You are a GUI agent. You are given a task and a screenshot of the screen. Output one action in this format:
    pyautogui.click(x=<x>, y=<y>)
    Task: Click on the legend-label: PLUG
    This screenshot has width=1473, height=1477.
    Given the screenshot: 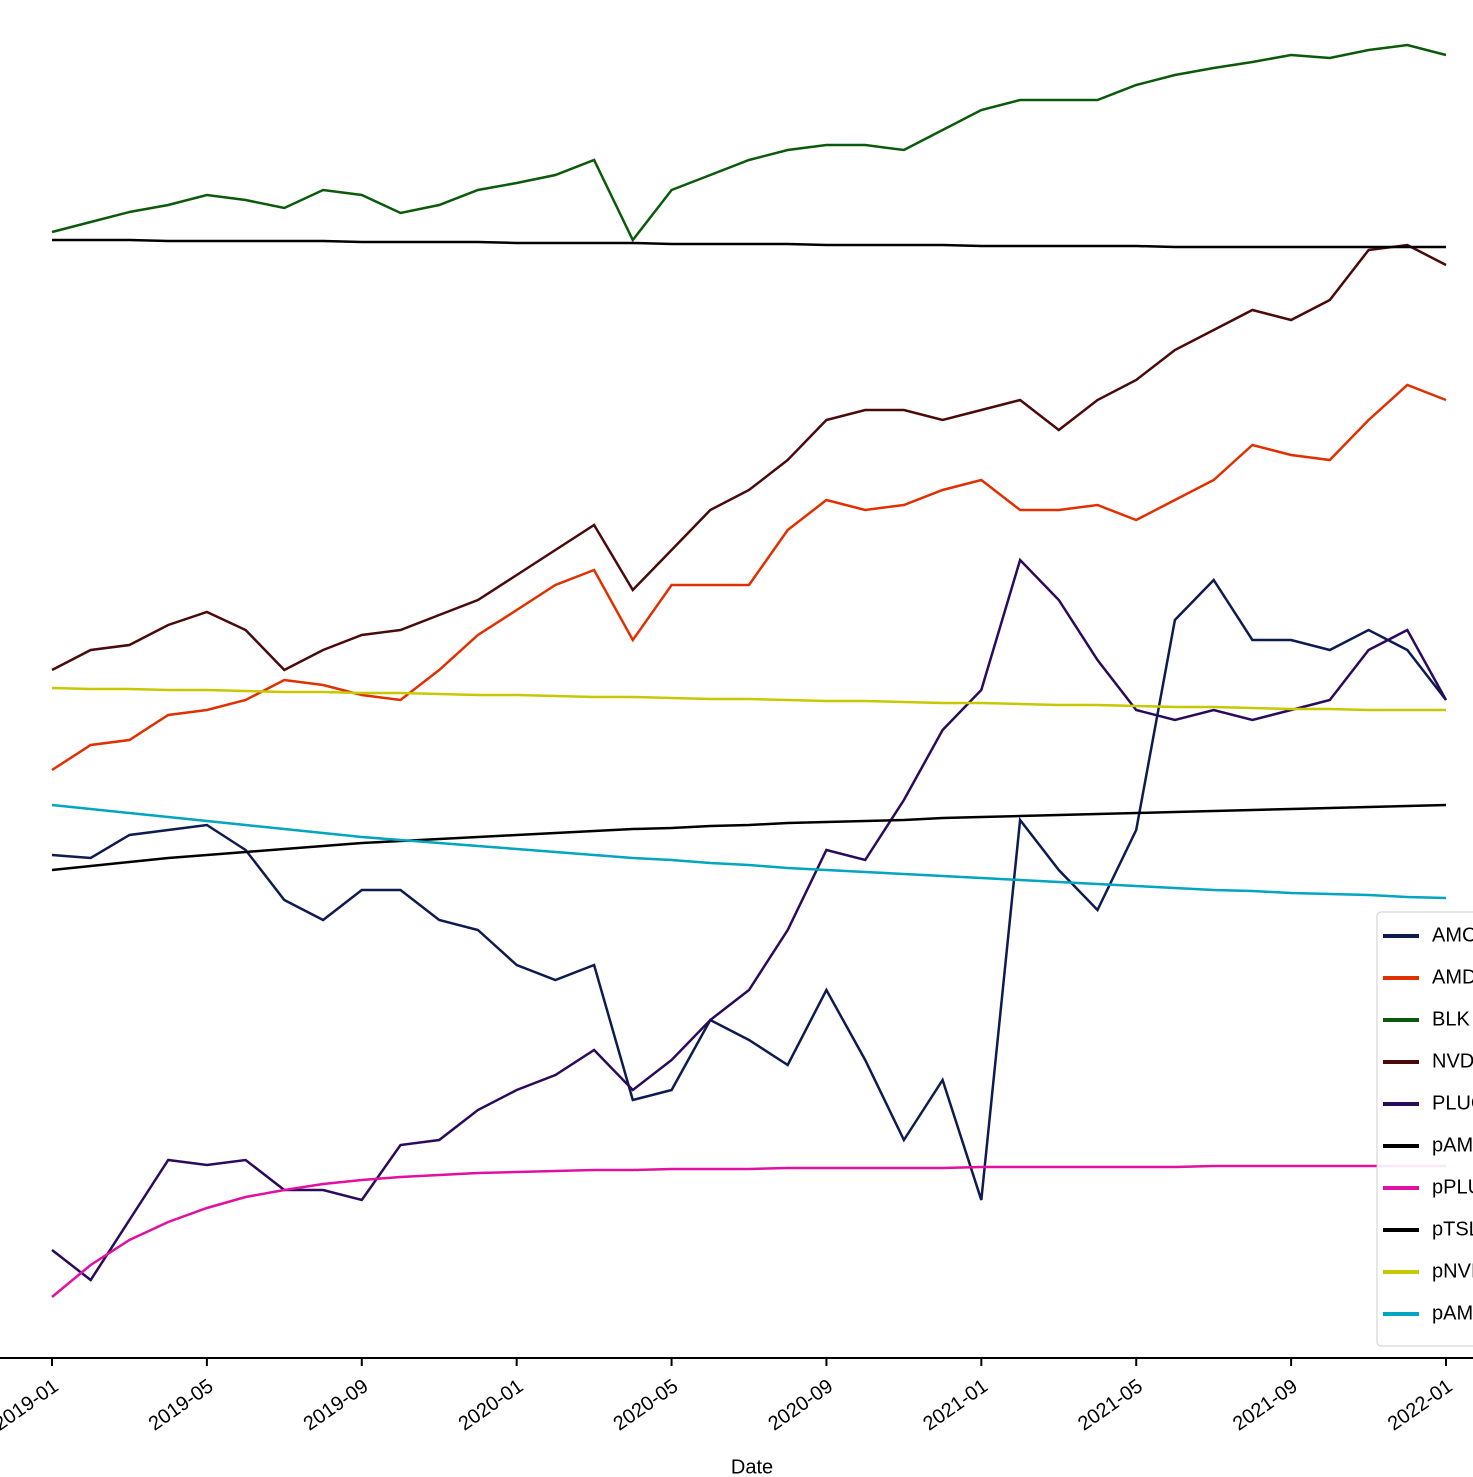 What is the action you would take?
    pyautogui.click(x=1452, y=1103)
    